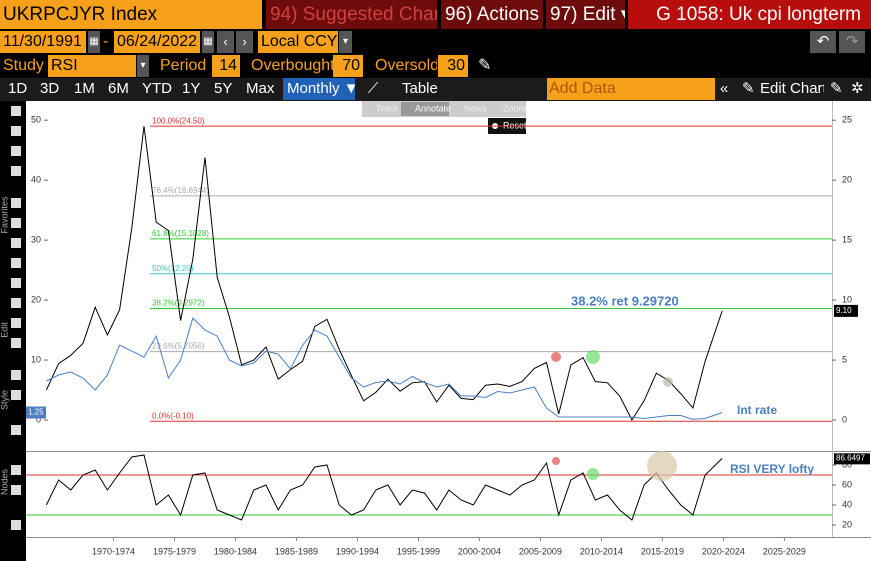 The width and height of the screenshot is (871, 561). What do you see at coordinates (792, 88) in the screenshot?
I see `edit-chart-button: Edit Chart` at bounding box center [792, 88].